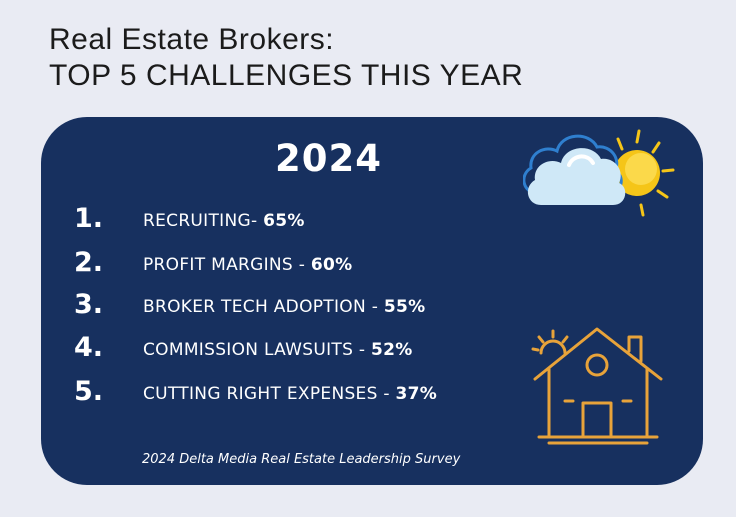 Image resolution: width=736 pixels, height=517 pixels. I want to click on item-number: 1., so click(89, 218).